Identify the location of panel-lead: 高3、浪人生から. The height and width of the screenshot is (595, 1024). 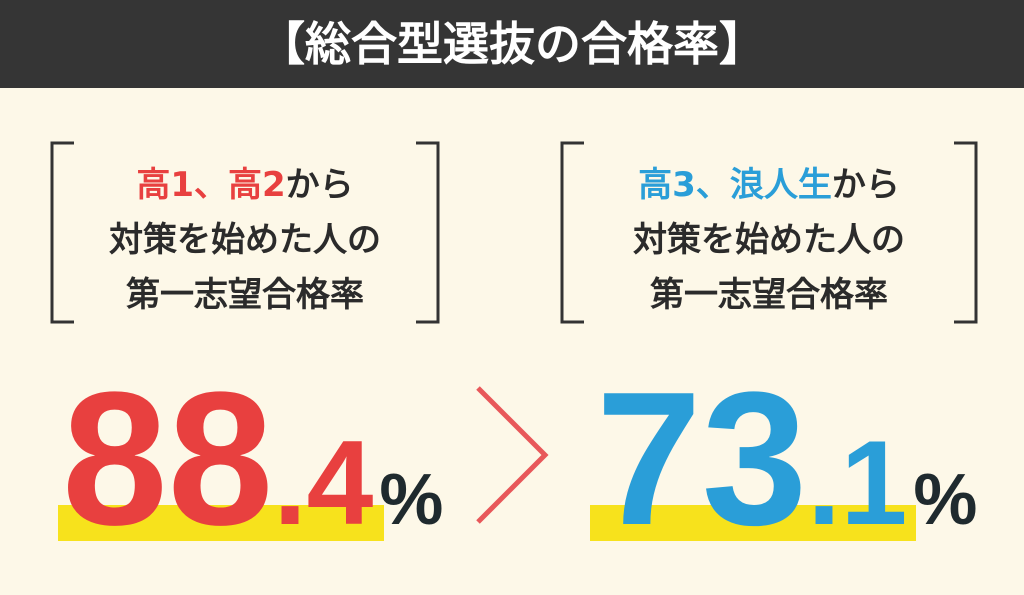
(769, 185).